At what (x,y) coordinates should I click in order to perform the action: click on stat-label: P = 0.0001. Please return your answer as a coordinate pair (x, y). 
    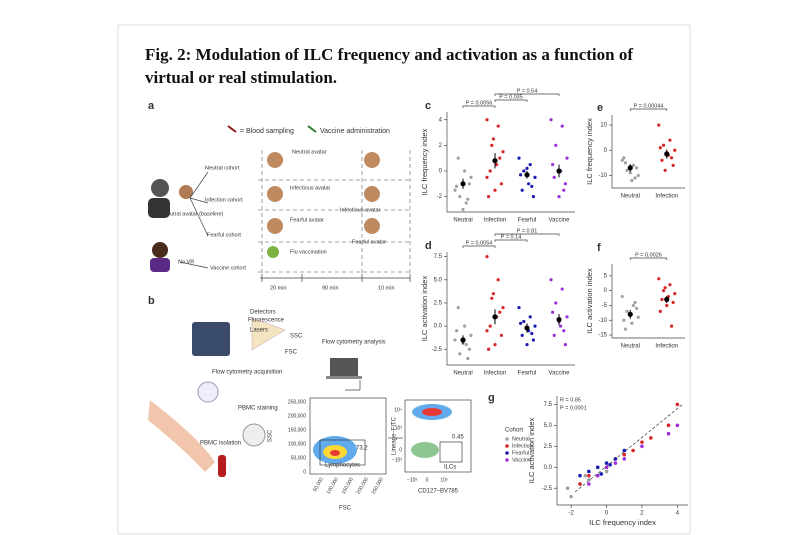
    Looking at the image, I should click on (573, 408).